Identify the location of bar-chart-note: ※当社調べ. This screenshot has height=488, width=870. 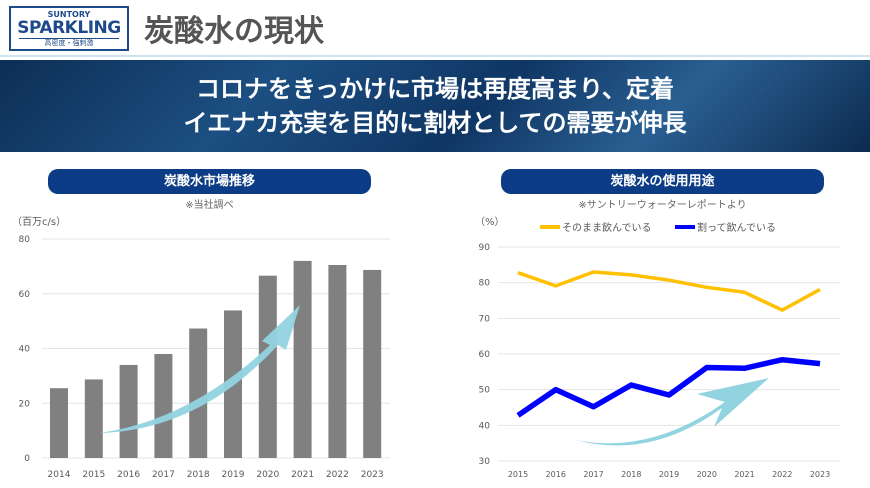
(209, 205).